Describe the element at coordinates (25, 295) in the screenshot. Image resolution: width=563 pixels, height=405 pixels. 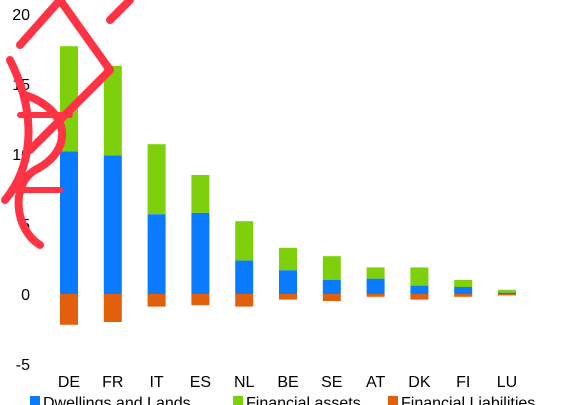
I see `y-tick-label: 0` at that location.